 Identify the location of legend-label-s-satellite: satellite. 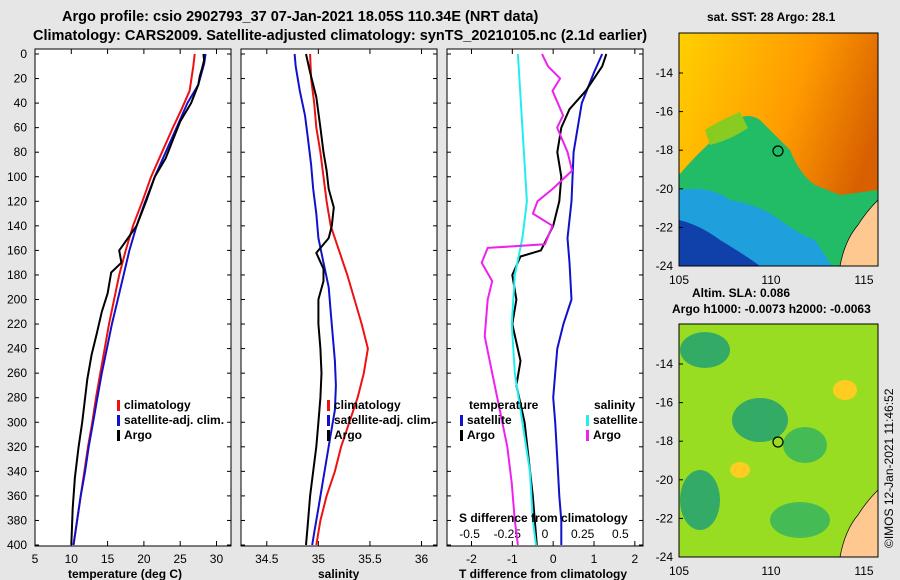
(615, 420).